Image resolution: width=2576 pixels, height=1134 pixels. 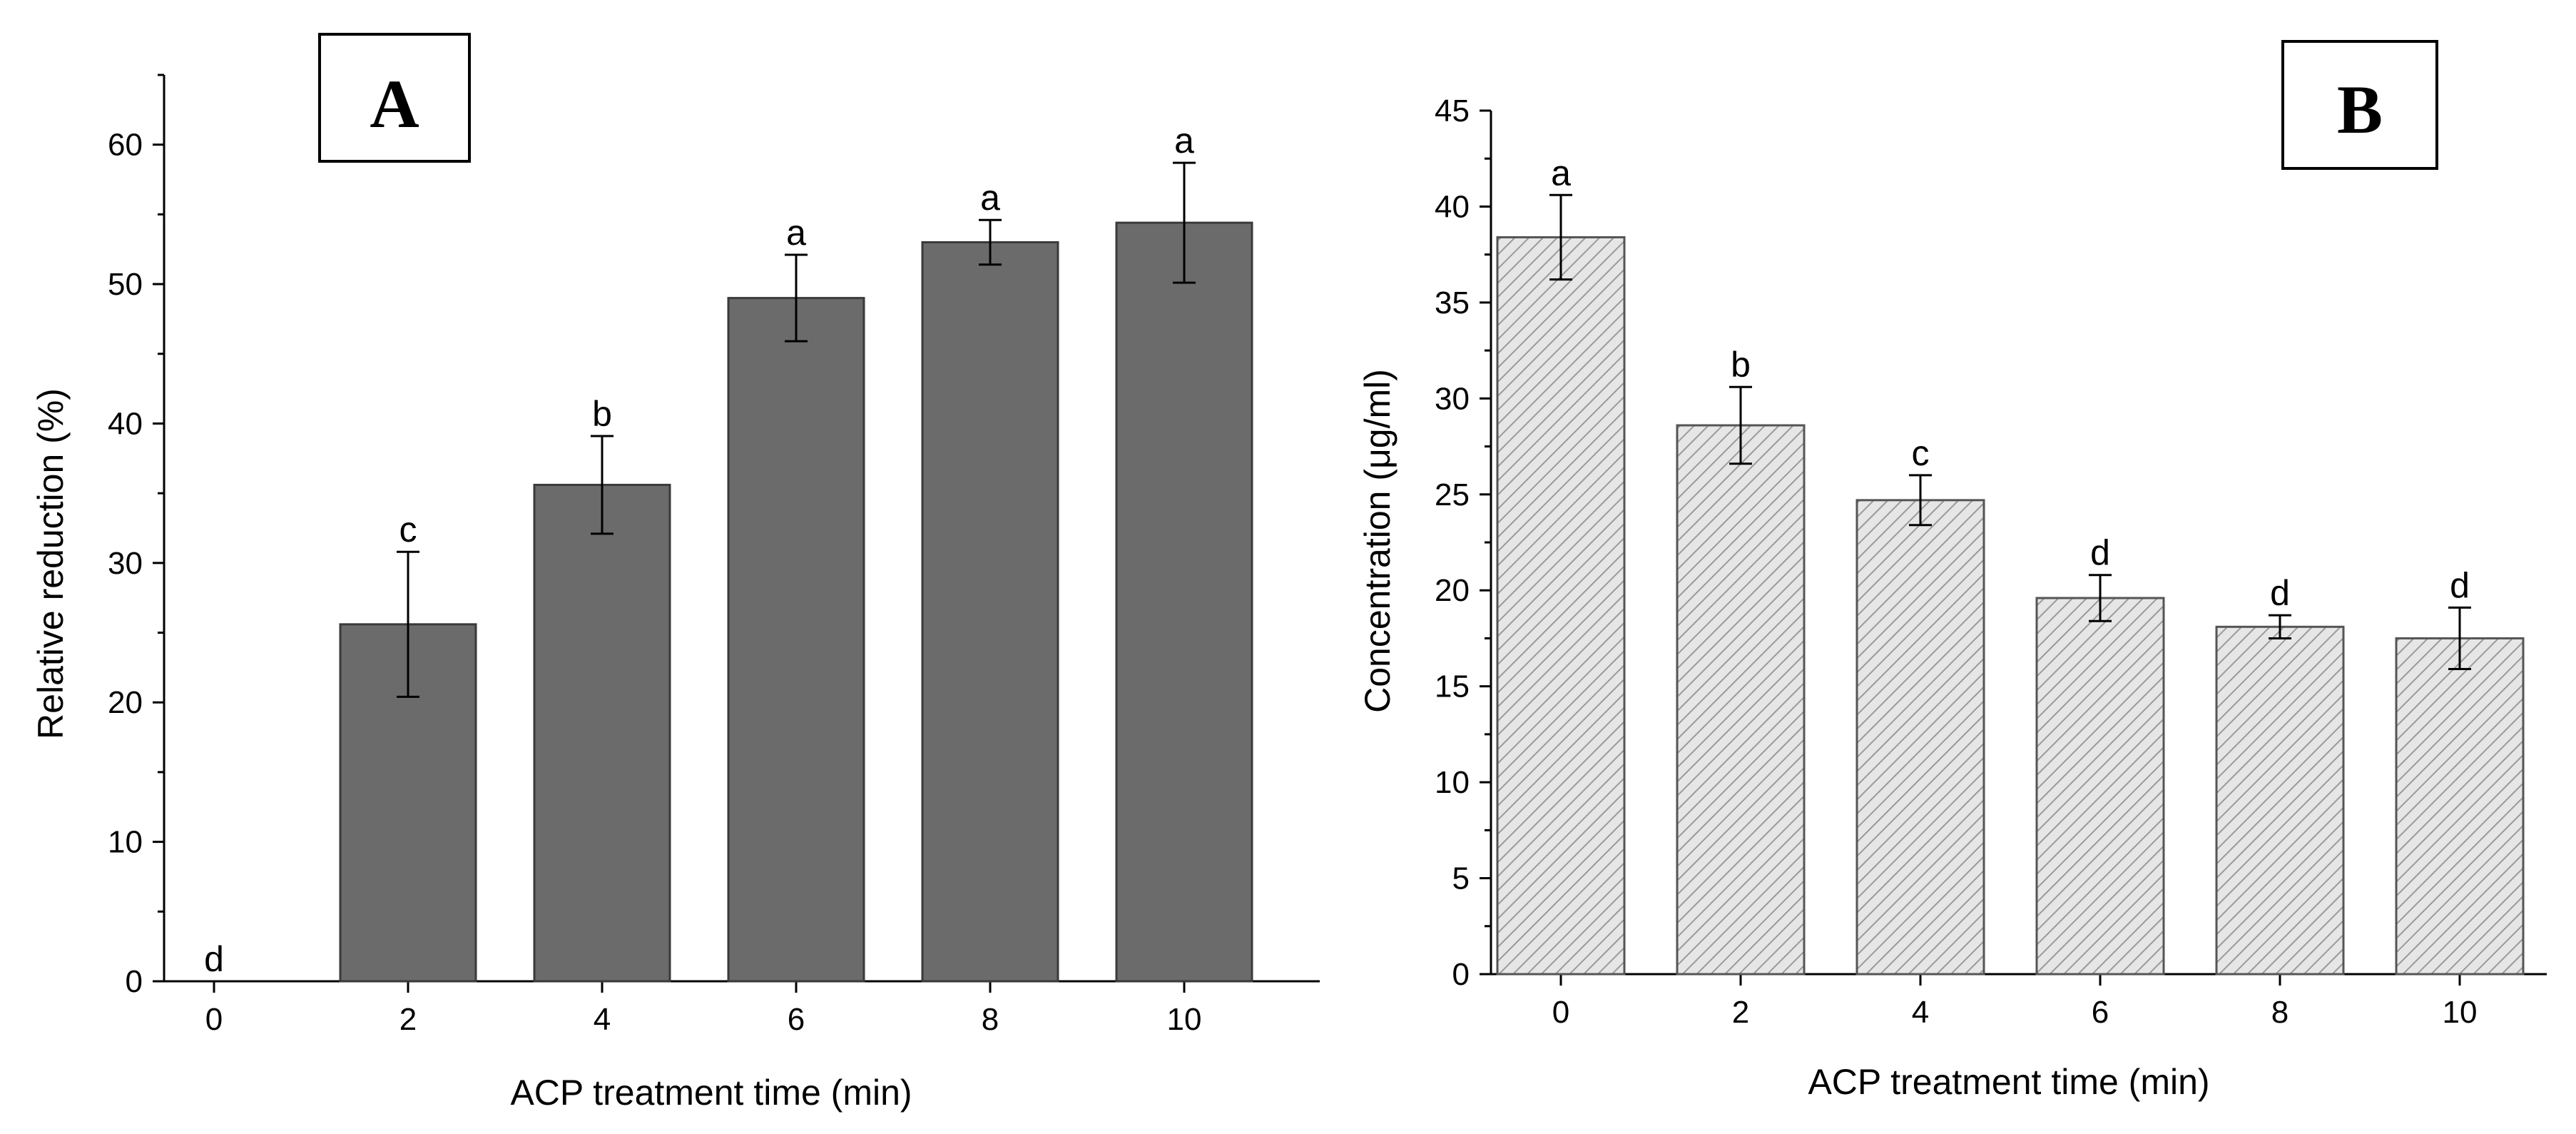 I want to click on x-tick-label-b: 0, so click(x=1560, y=1012).